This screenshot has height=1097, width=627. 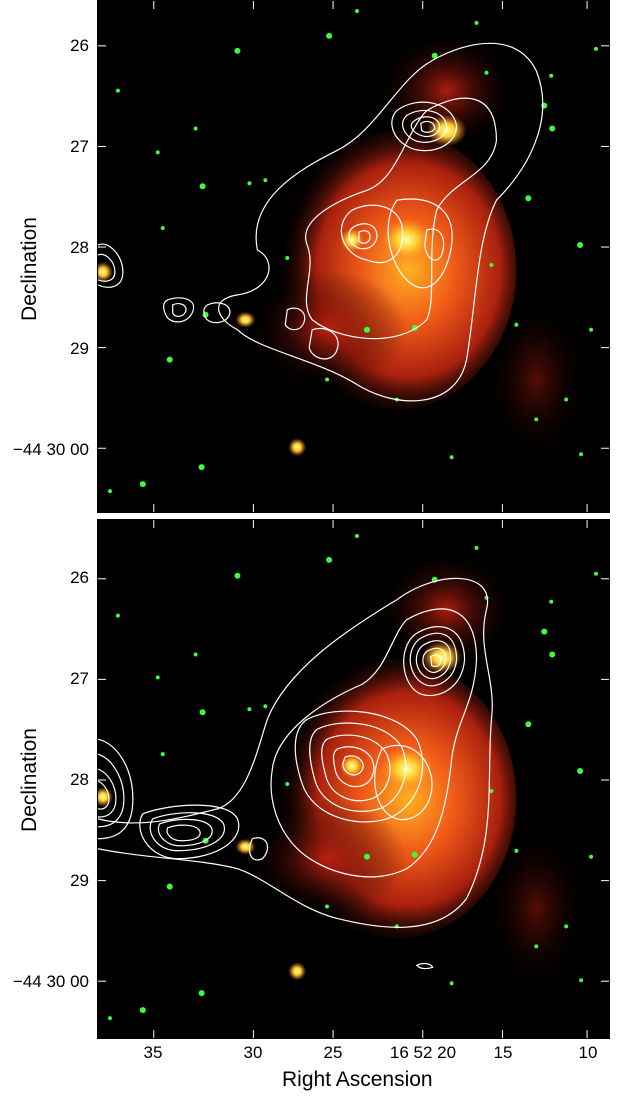 I want to click on x-tick-25: 25, so click(x=333, y=1052).